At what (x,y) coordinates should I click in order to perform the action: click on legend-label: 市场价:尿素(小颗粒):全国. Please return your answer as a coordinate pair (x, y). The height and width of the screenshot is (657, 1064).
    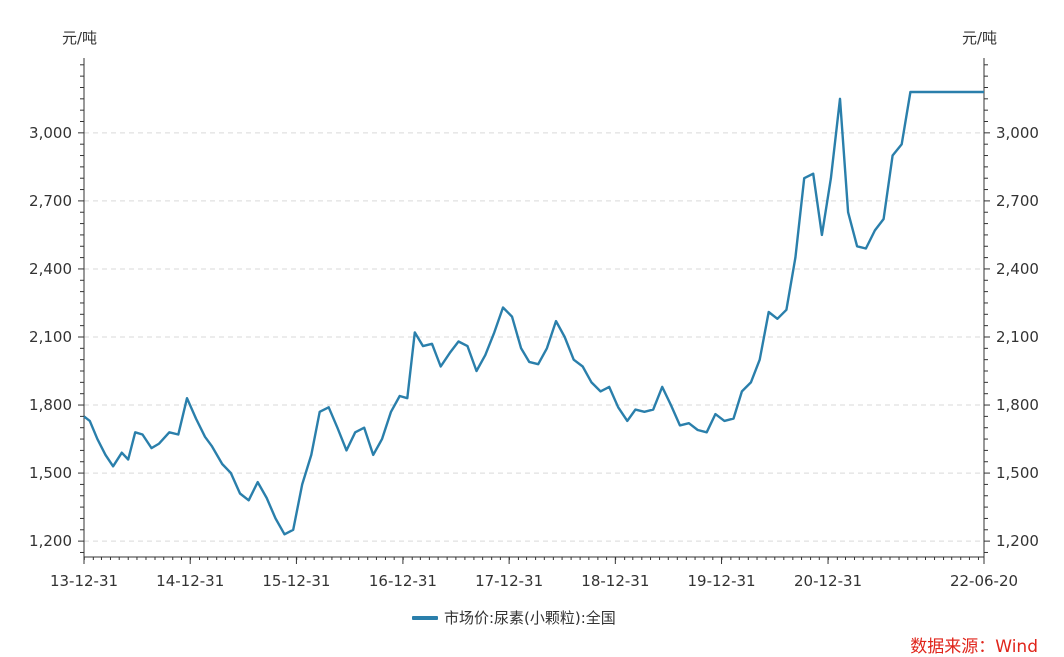
    Looking at the image, I should click on (530, 618).